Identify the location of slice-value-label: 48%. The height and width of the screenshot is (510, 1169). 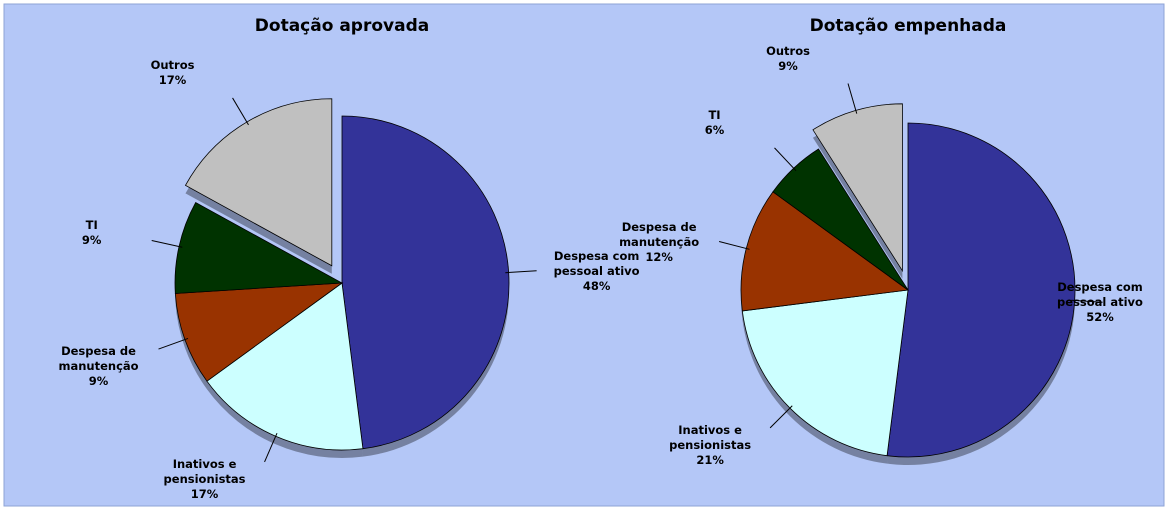
(596, 285).